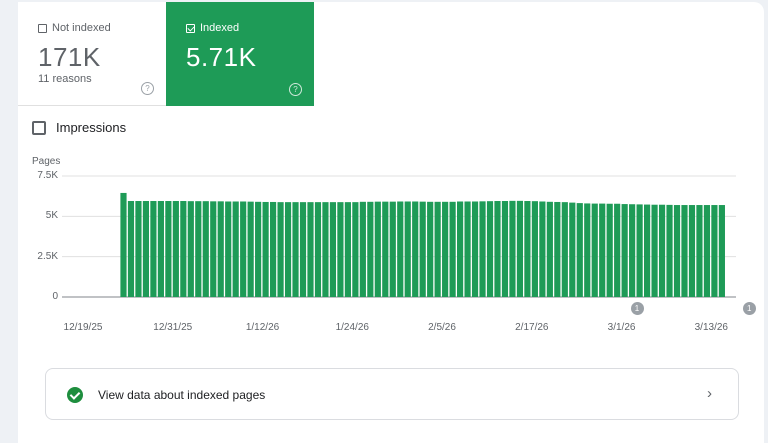 This screenshot has height=443, width=768. Describe the element at coordinates (532, 327) in the screenshot. I see `x-tick-label: 2/17/26` at that location.